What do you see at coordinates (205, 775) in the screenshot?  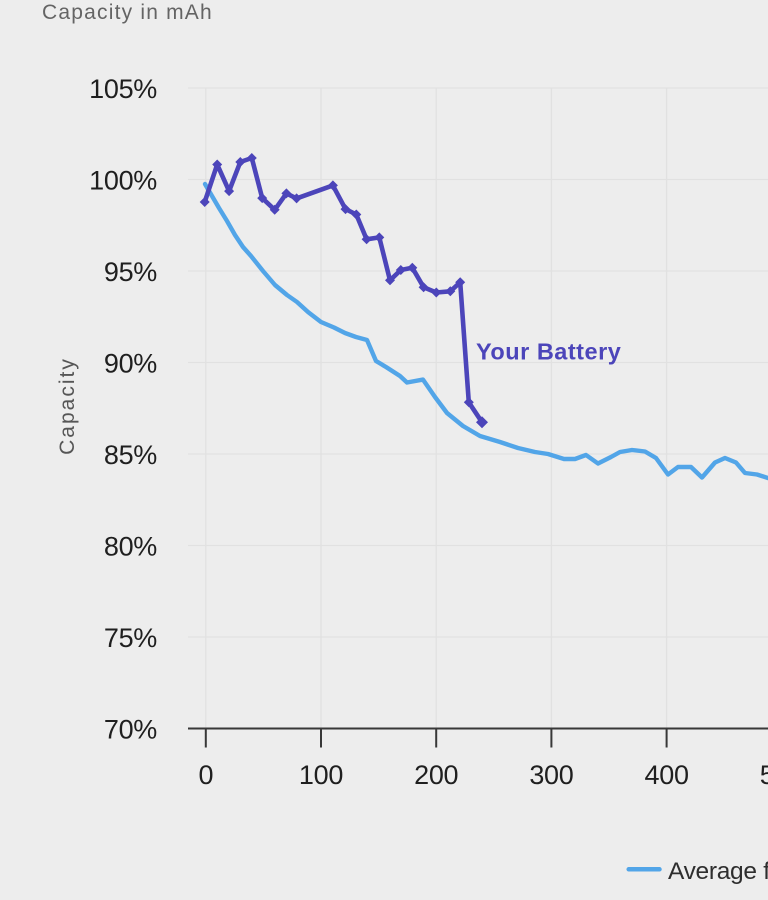 I see `svg-text: 0` at bounding box center [205, 775].